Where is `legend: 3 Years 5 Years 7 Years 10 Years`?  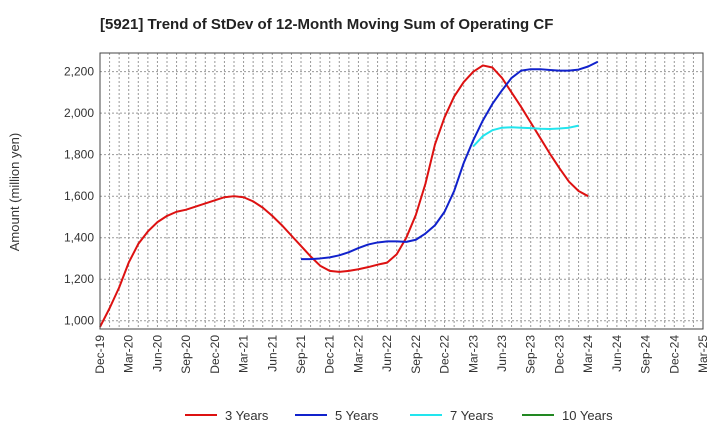 legend: 3 Years 5 Years 7 Years 10 Years is located at coordinates (399, 415).